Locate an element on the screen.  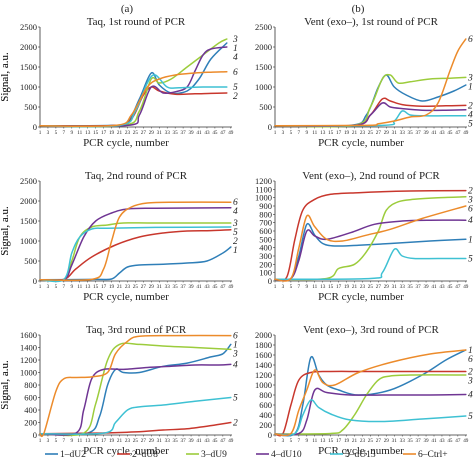
legend-label: 6–Ctrl+ is located at coordinates (433, 455).